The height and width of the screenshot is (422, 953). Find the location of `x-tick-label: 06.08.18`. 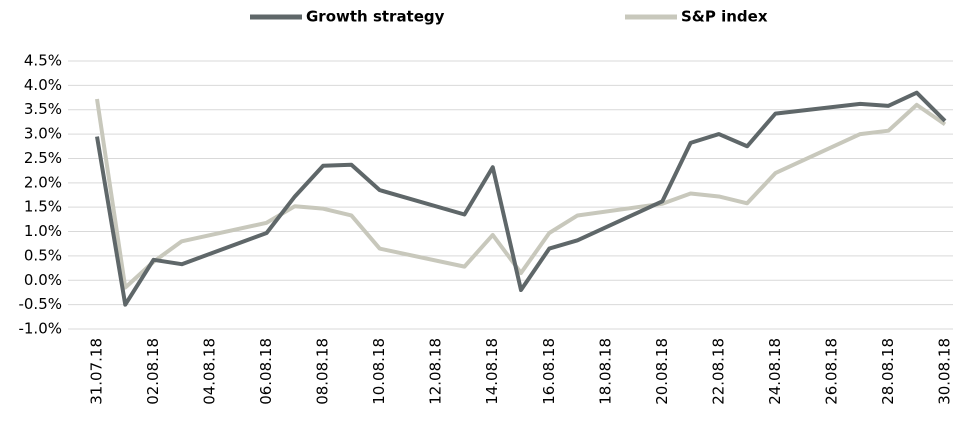

x-tick-label: 06.08.18 is located at coordinates (266, 371).